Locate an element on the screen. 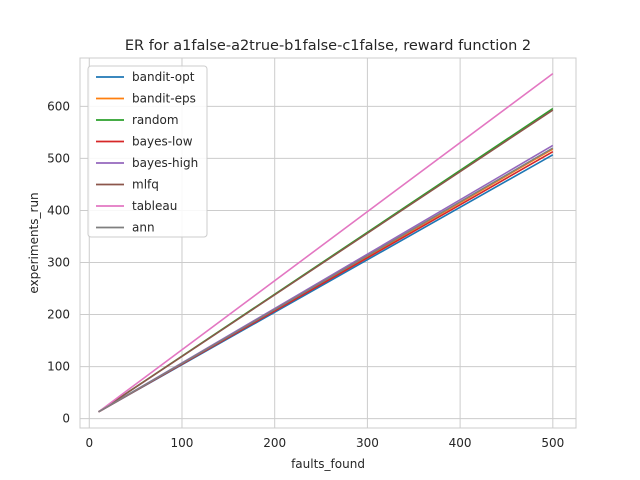 The image size is (640, 480). legend-label: ann is located at coordinates (143, 228).